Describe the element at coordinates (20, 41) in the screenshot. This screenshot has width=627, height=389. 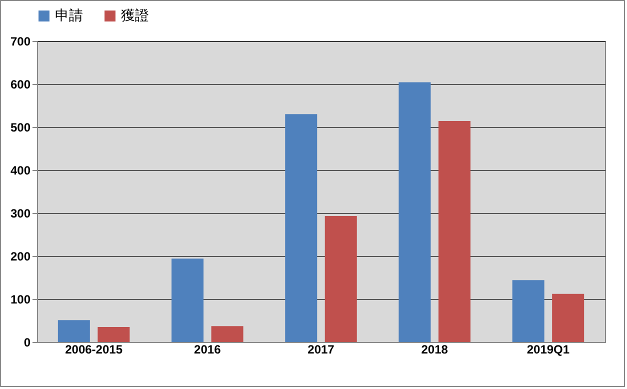
I see `y-tick-label: 700` at that location.